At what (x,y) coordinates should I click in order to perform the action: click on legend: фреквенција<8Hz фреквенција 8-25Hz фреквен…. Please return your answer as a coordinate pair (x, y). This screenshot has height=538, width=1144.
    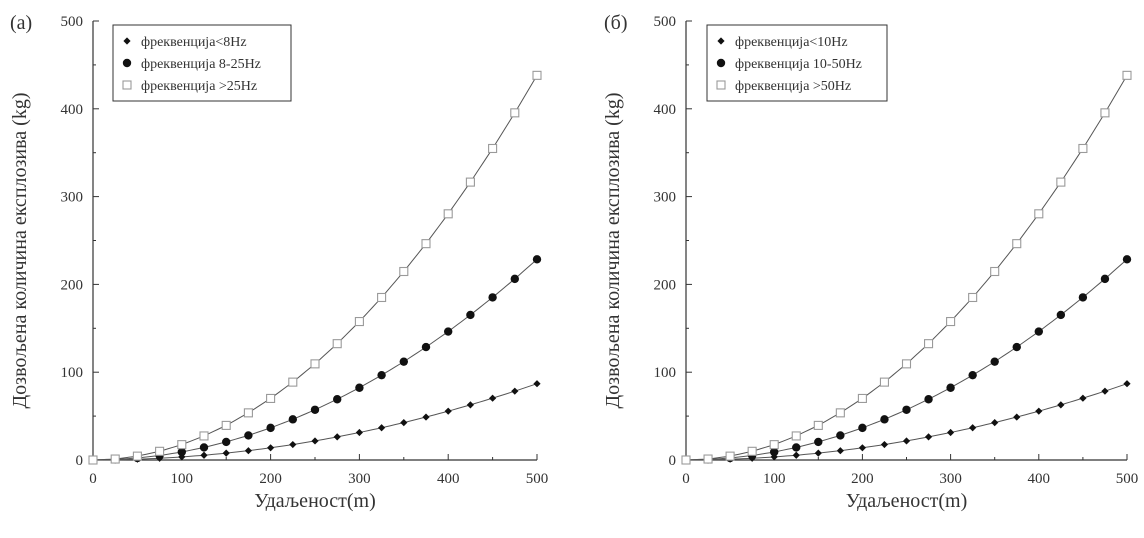
    Looking at the image, I should click on (202, 63).